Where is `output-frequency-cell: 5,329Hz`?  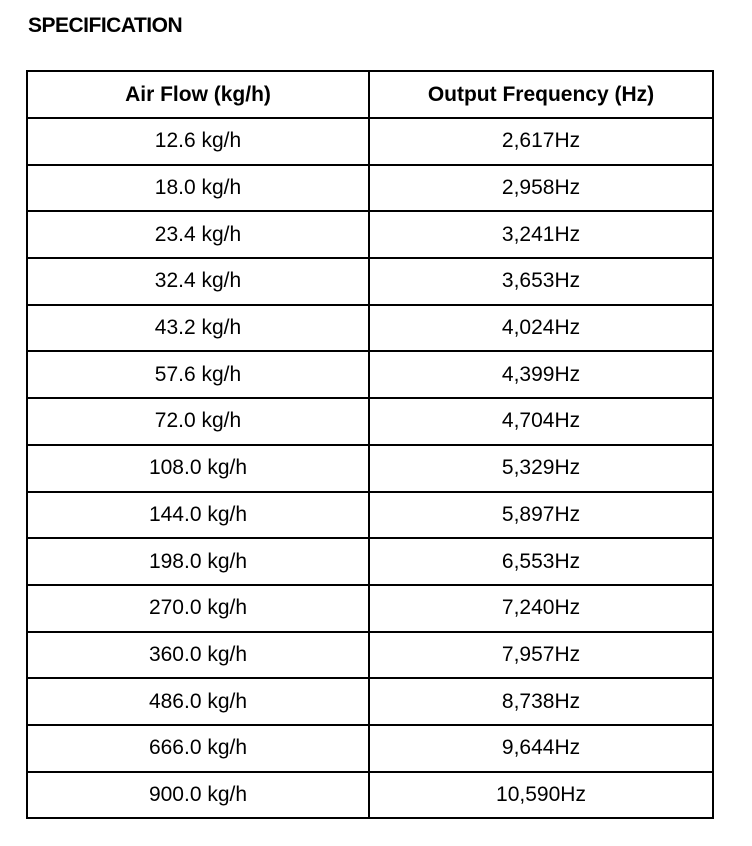 output-frequency-cell: 5,329Hz is located at coordinates (541, 468).